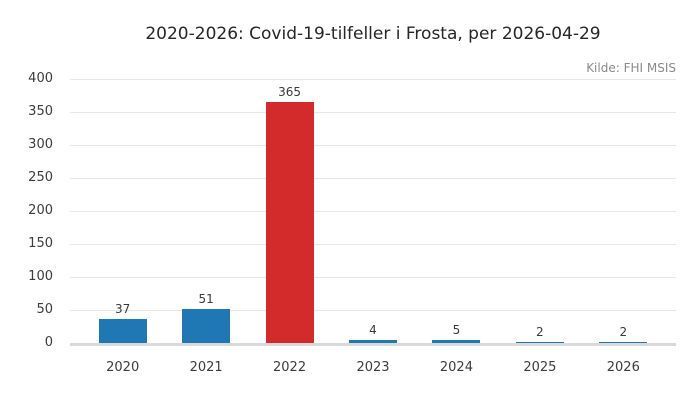  What do you see at coordinates (631, 68) in the screenshot?
I see `source-note: Kilde: FHI MSIS` at bounding box center [631, 68].